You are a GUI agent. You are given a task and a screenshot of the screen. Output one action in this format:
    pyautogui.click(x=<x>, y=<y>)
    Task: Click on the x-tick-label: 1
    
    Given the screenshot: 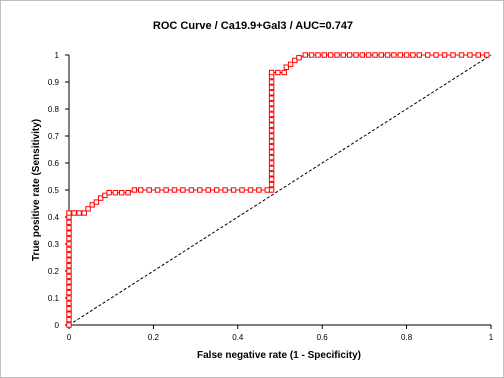 What is the action you would take?
    pyautogui.click(x=491, y=337)
    